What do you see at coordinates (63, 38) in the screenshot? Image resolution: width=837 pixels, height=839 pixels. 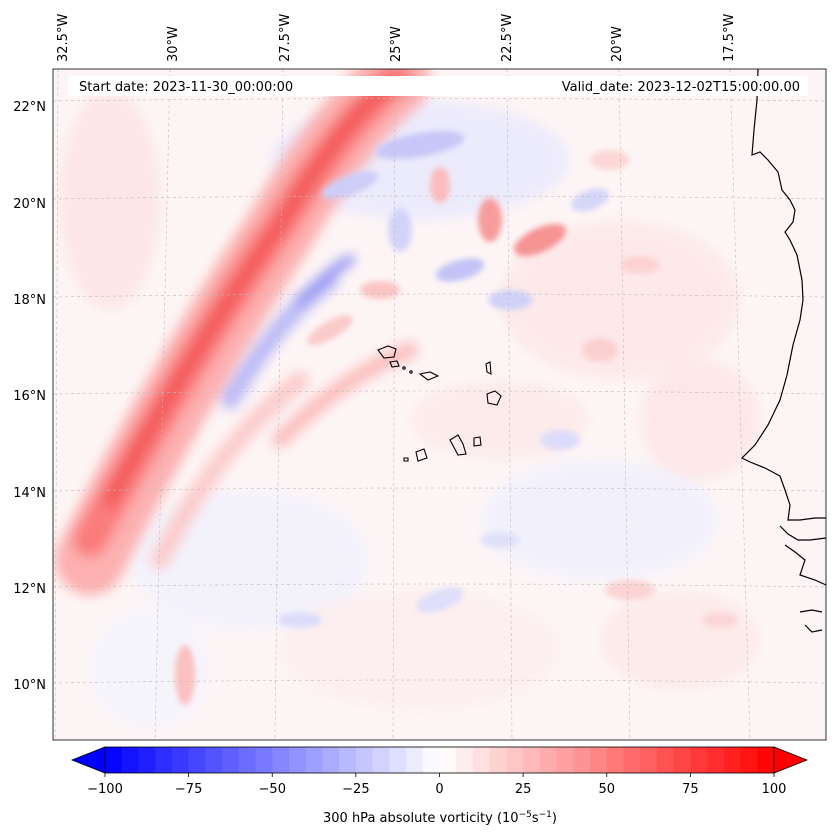 I see `lon-label-32-5w: 32.5°W` at bounding box center [63, 38].